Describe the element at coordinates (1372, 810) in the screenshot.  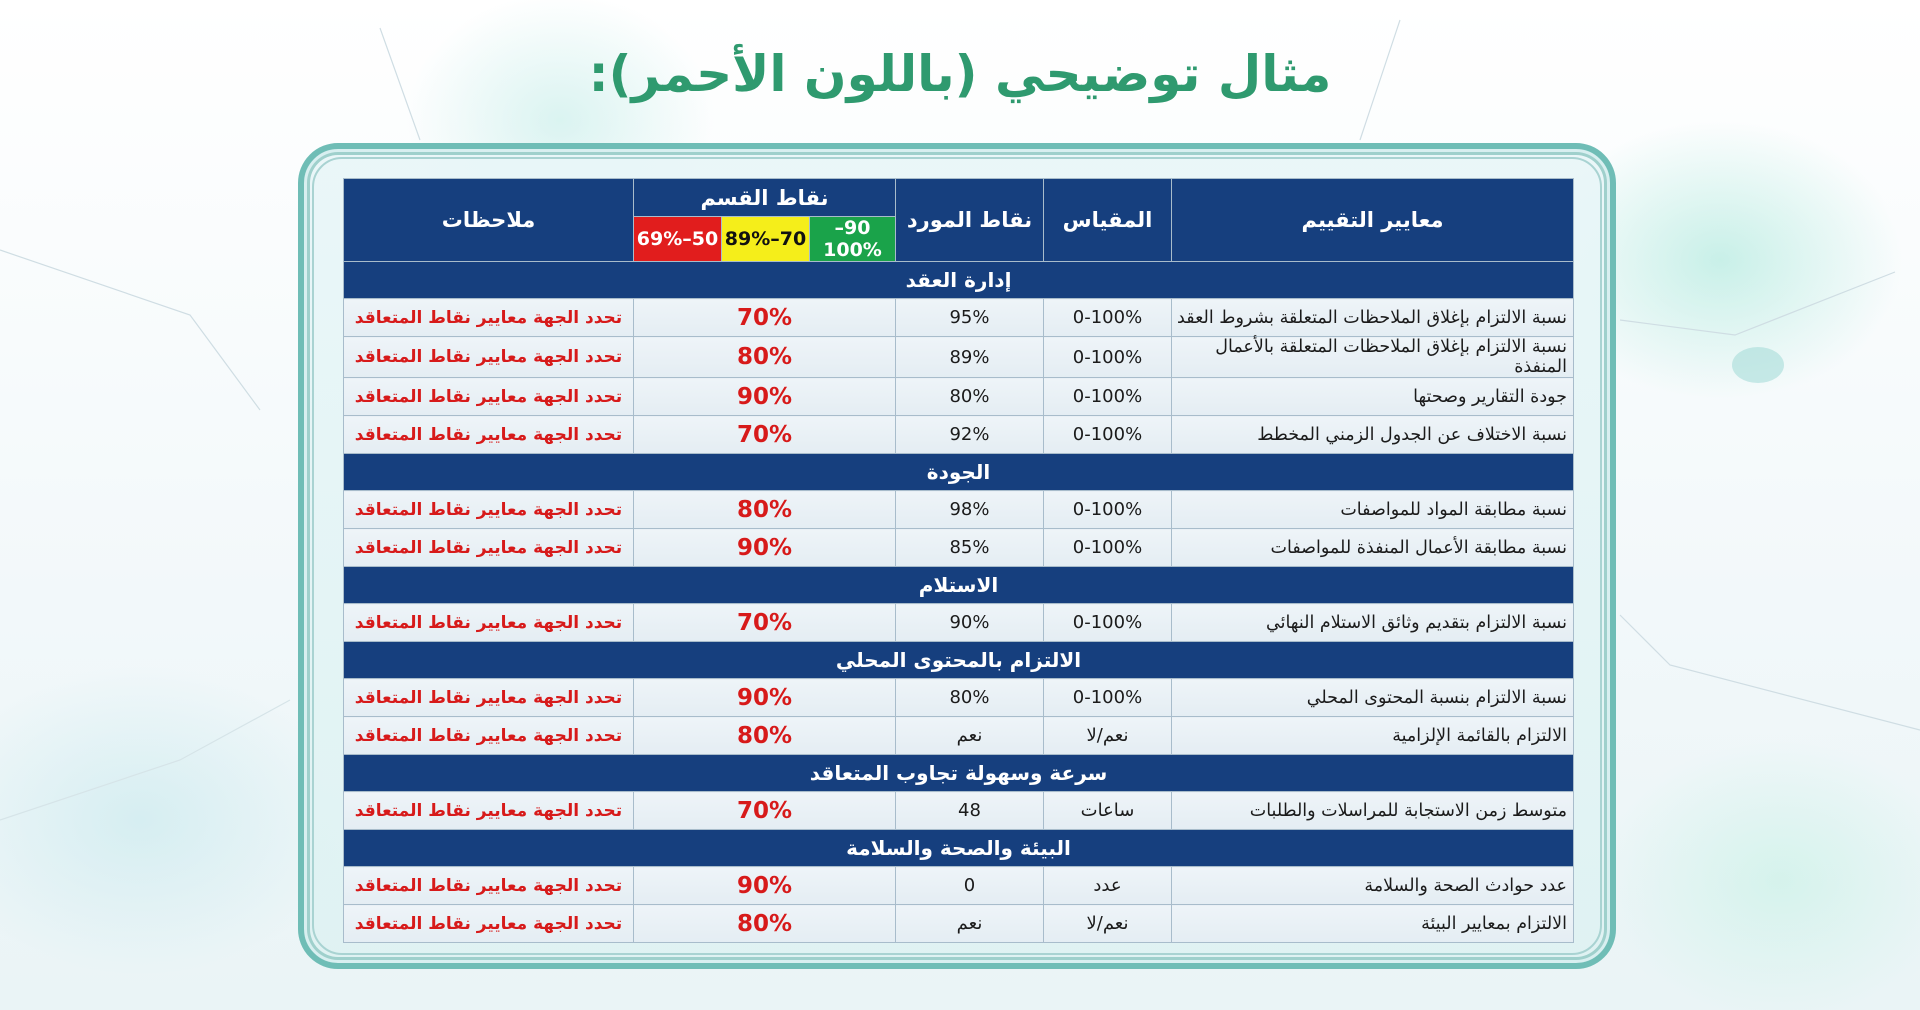
I see `criteria-cell: متوسط زمن الاستجابة للمراسلات والطلبات` at that location.